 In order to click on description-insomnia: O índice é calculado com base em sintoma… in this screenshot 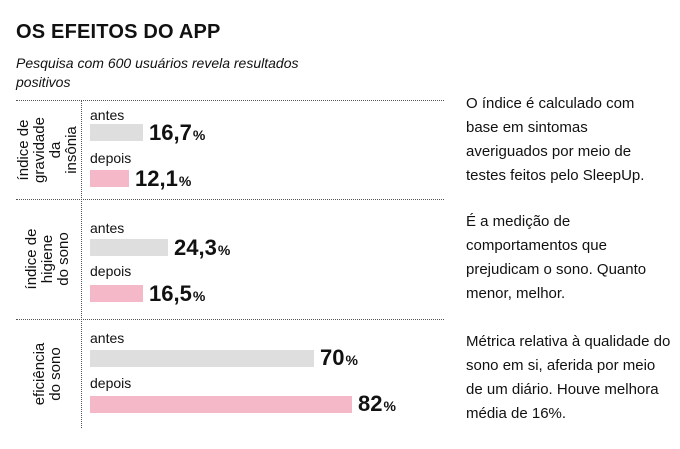, I will do `click(555, 139)`.